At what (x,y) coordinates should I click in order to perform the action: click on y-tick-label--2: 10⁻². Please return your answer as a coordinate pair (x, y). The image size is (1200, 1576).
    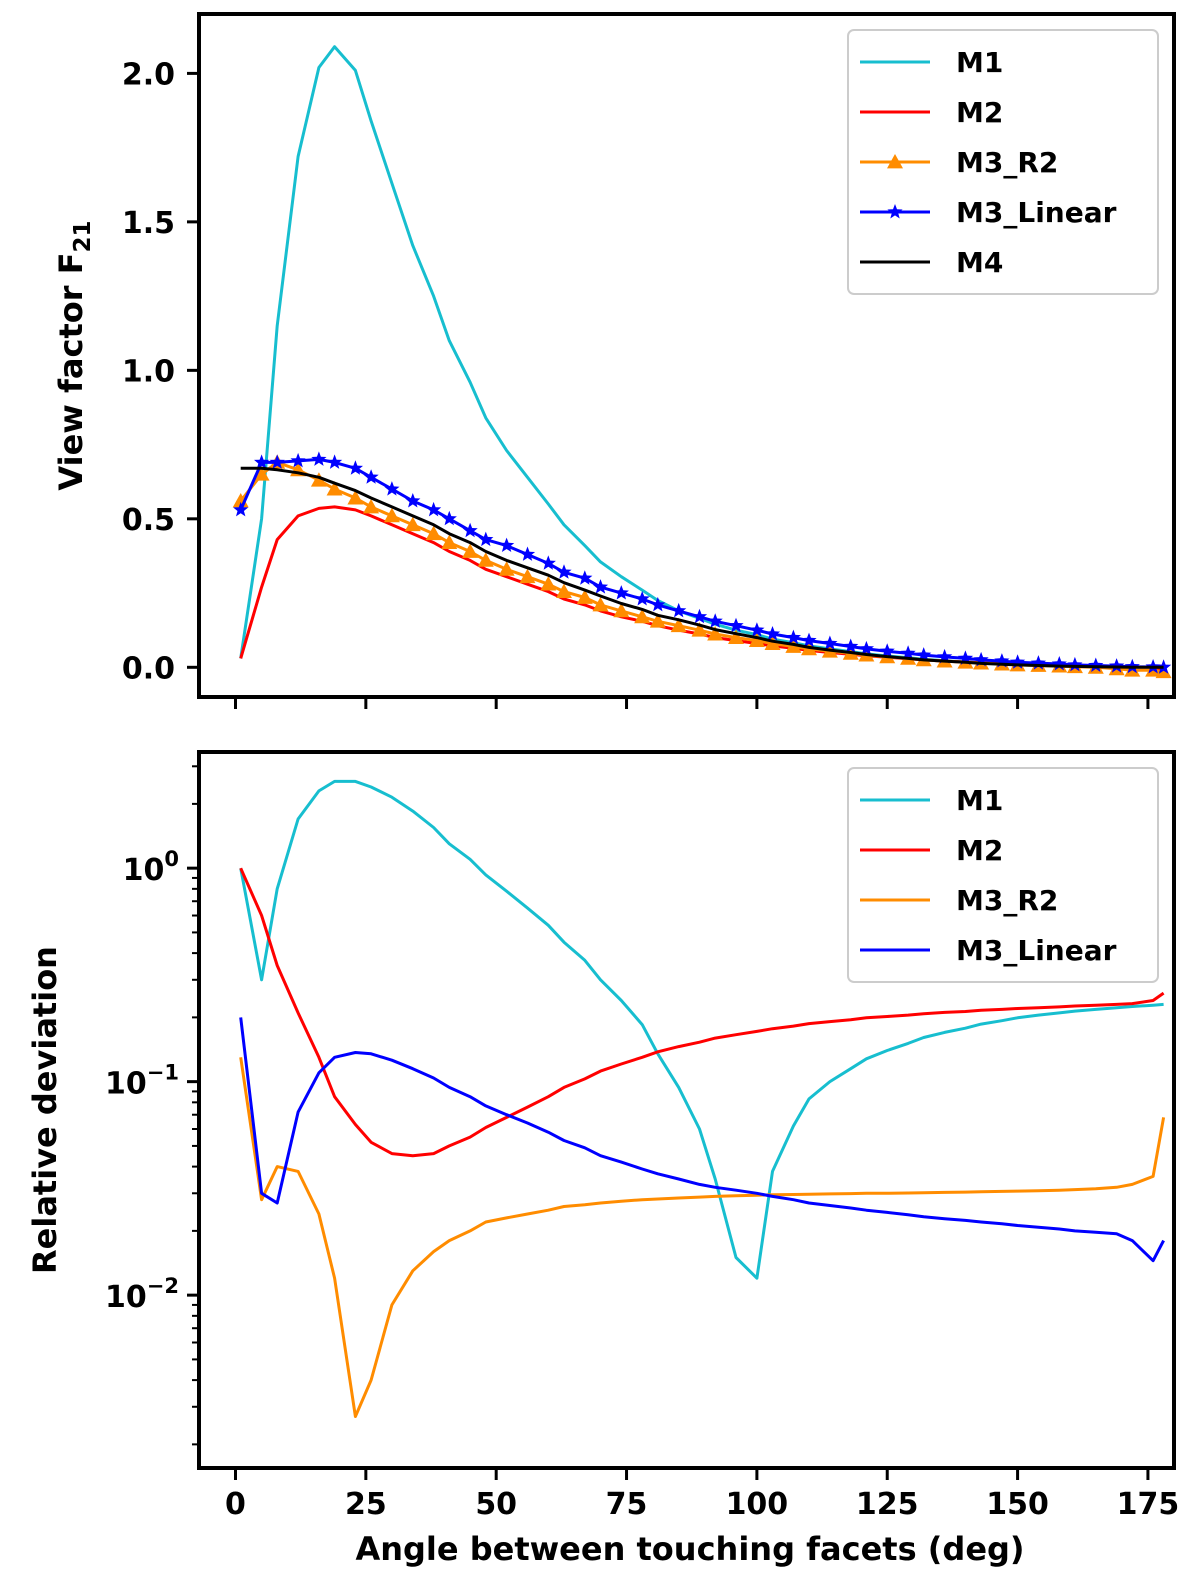
    Looking at the image, I should click on (142, 1294).